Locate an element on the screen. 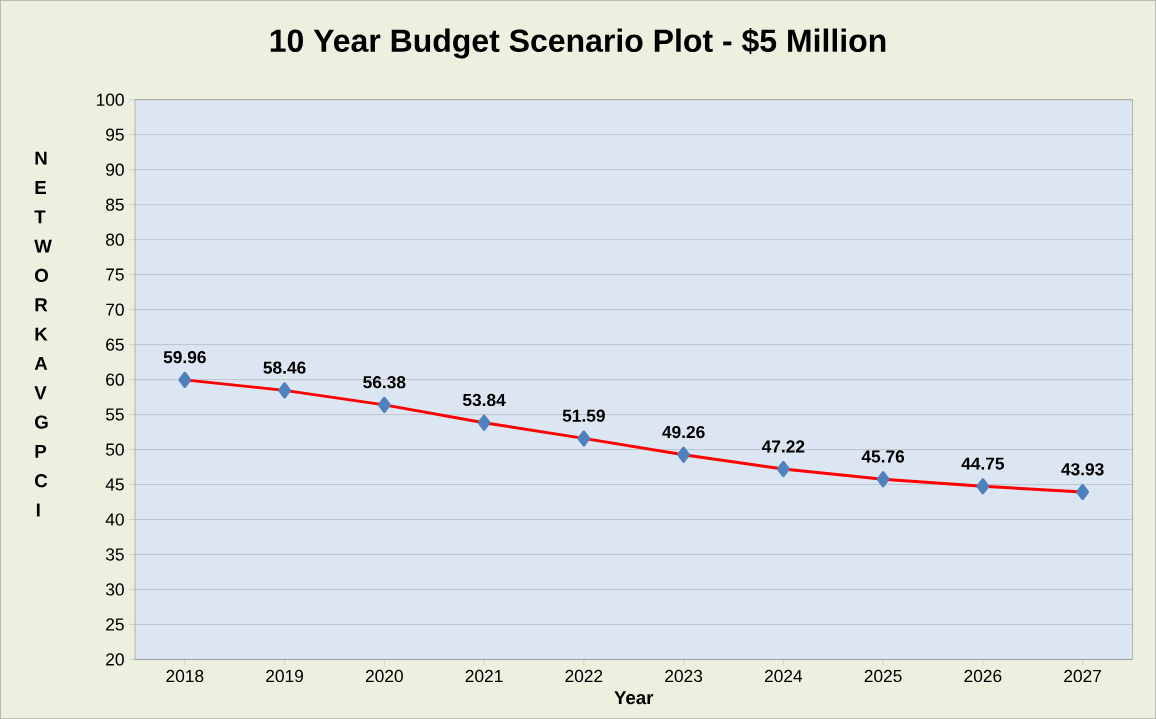  y-tick-label: 100 is located at coordinates (110, 99).